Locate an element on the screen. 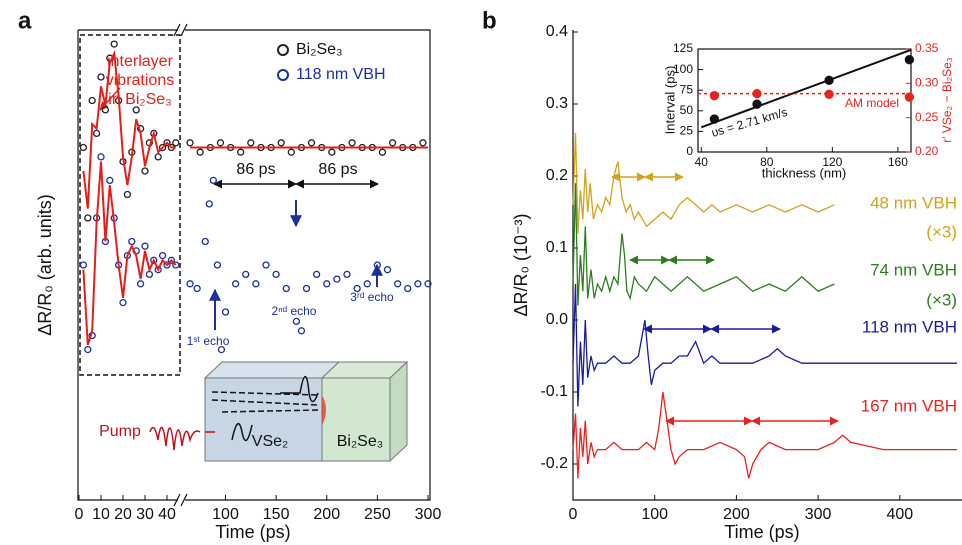 The width and height of the screenshot is (962, 545). annotation: 2ⁿᵈ echo is located at coordinates (294, 311).